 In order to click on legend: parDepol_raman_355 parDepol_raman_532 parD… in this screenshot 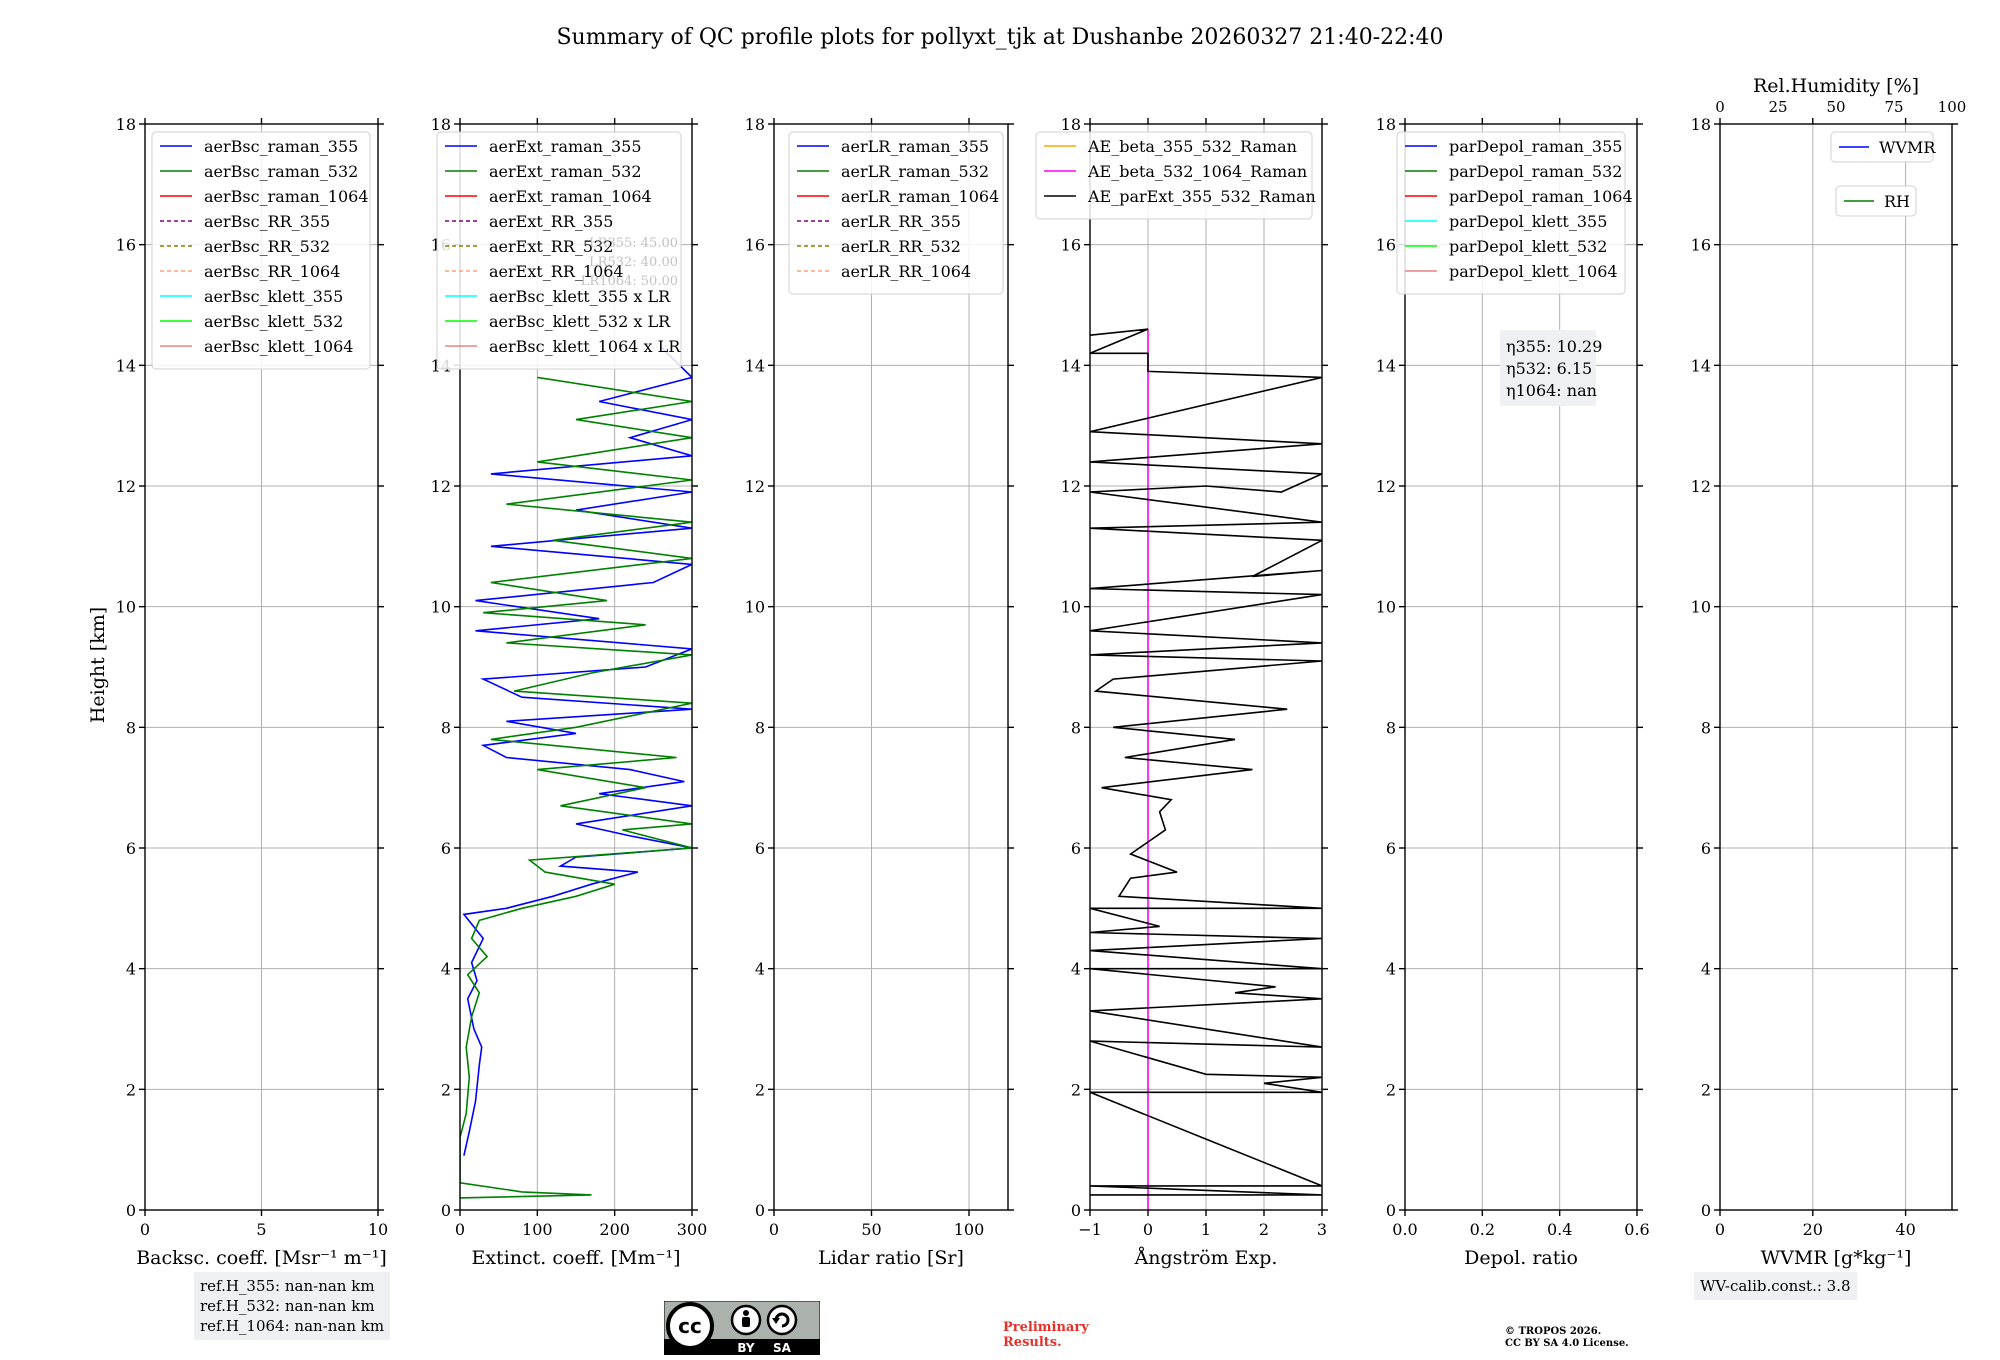, I will do `click(1514, 213)`.